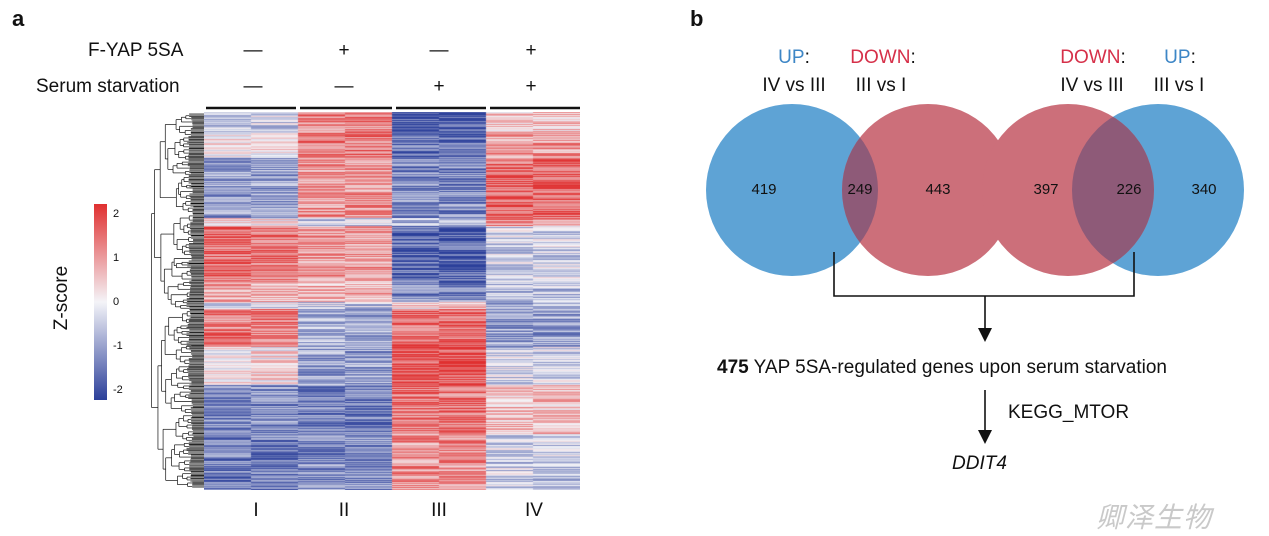 Image resolution: width=1269 pixels, height=536 pixels. Describe the element at coordinates (881, 85) in the screenshot. I see `venn-left-sub-right: III vs I` at that location.